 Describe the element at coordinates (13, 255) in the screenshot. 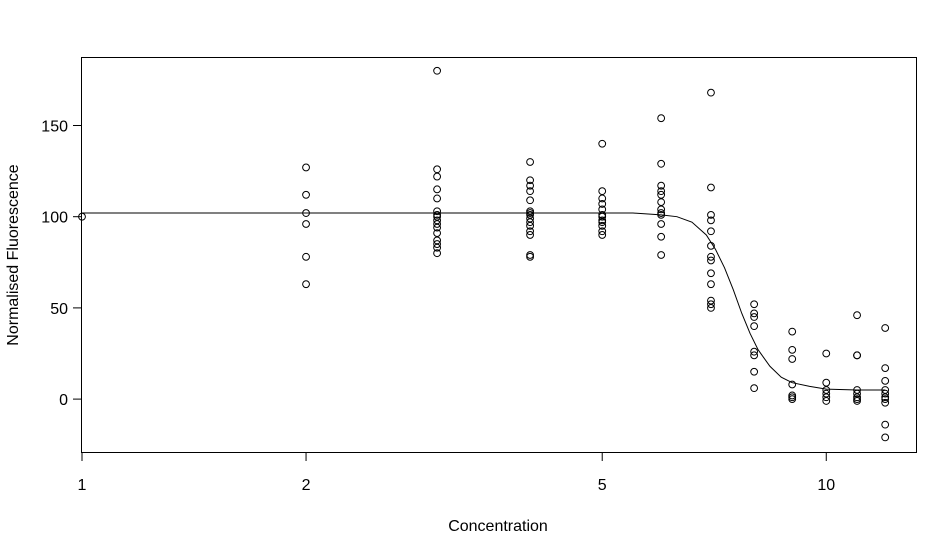

I see `y-axis-label: Normalised Fluorescence` at that location.